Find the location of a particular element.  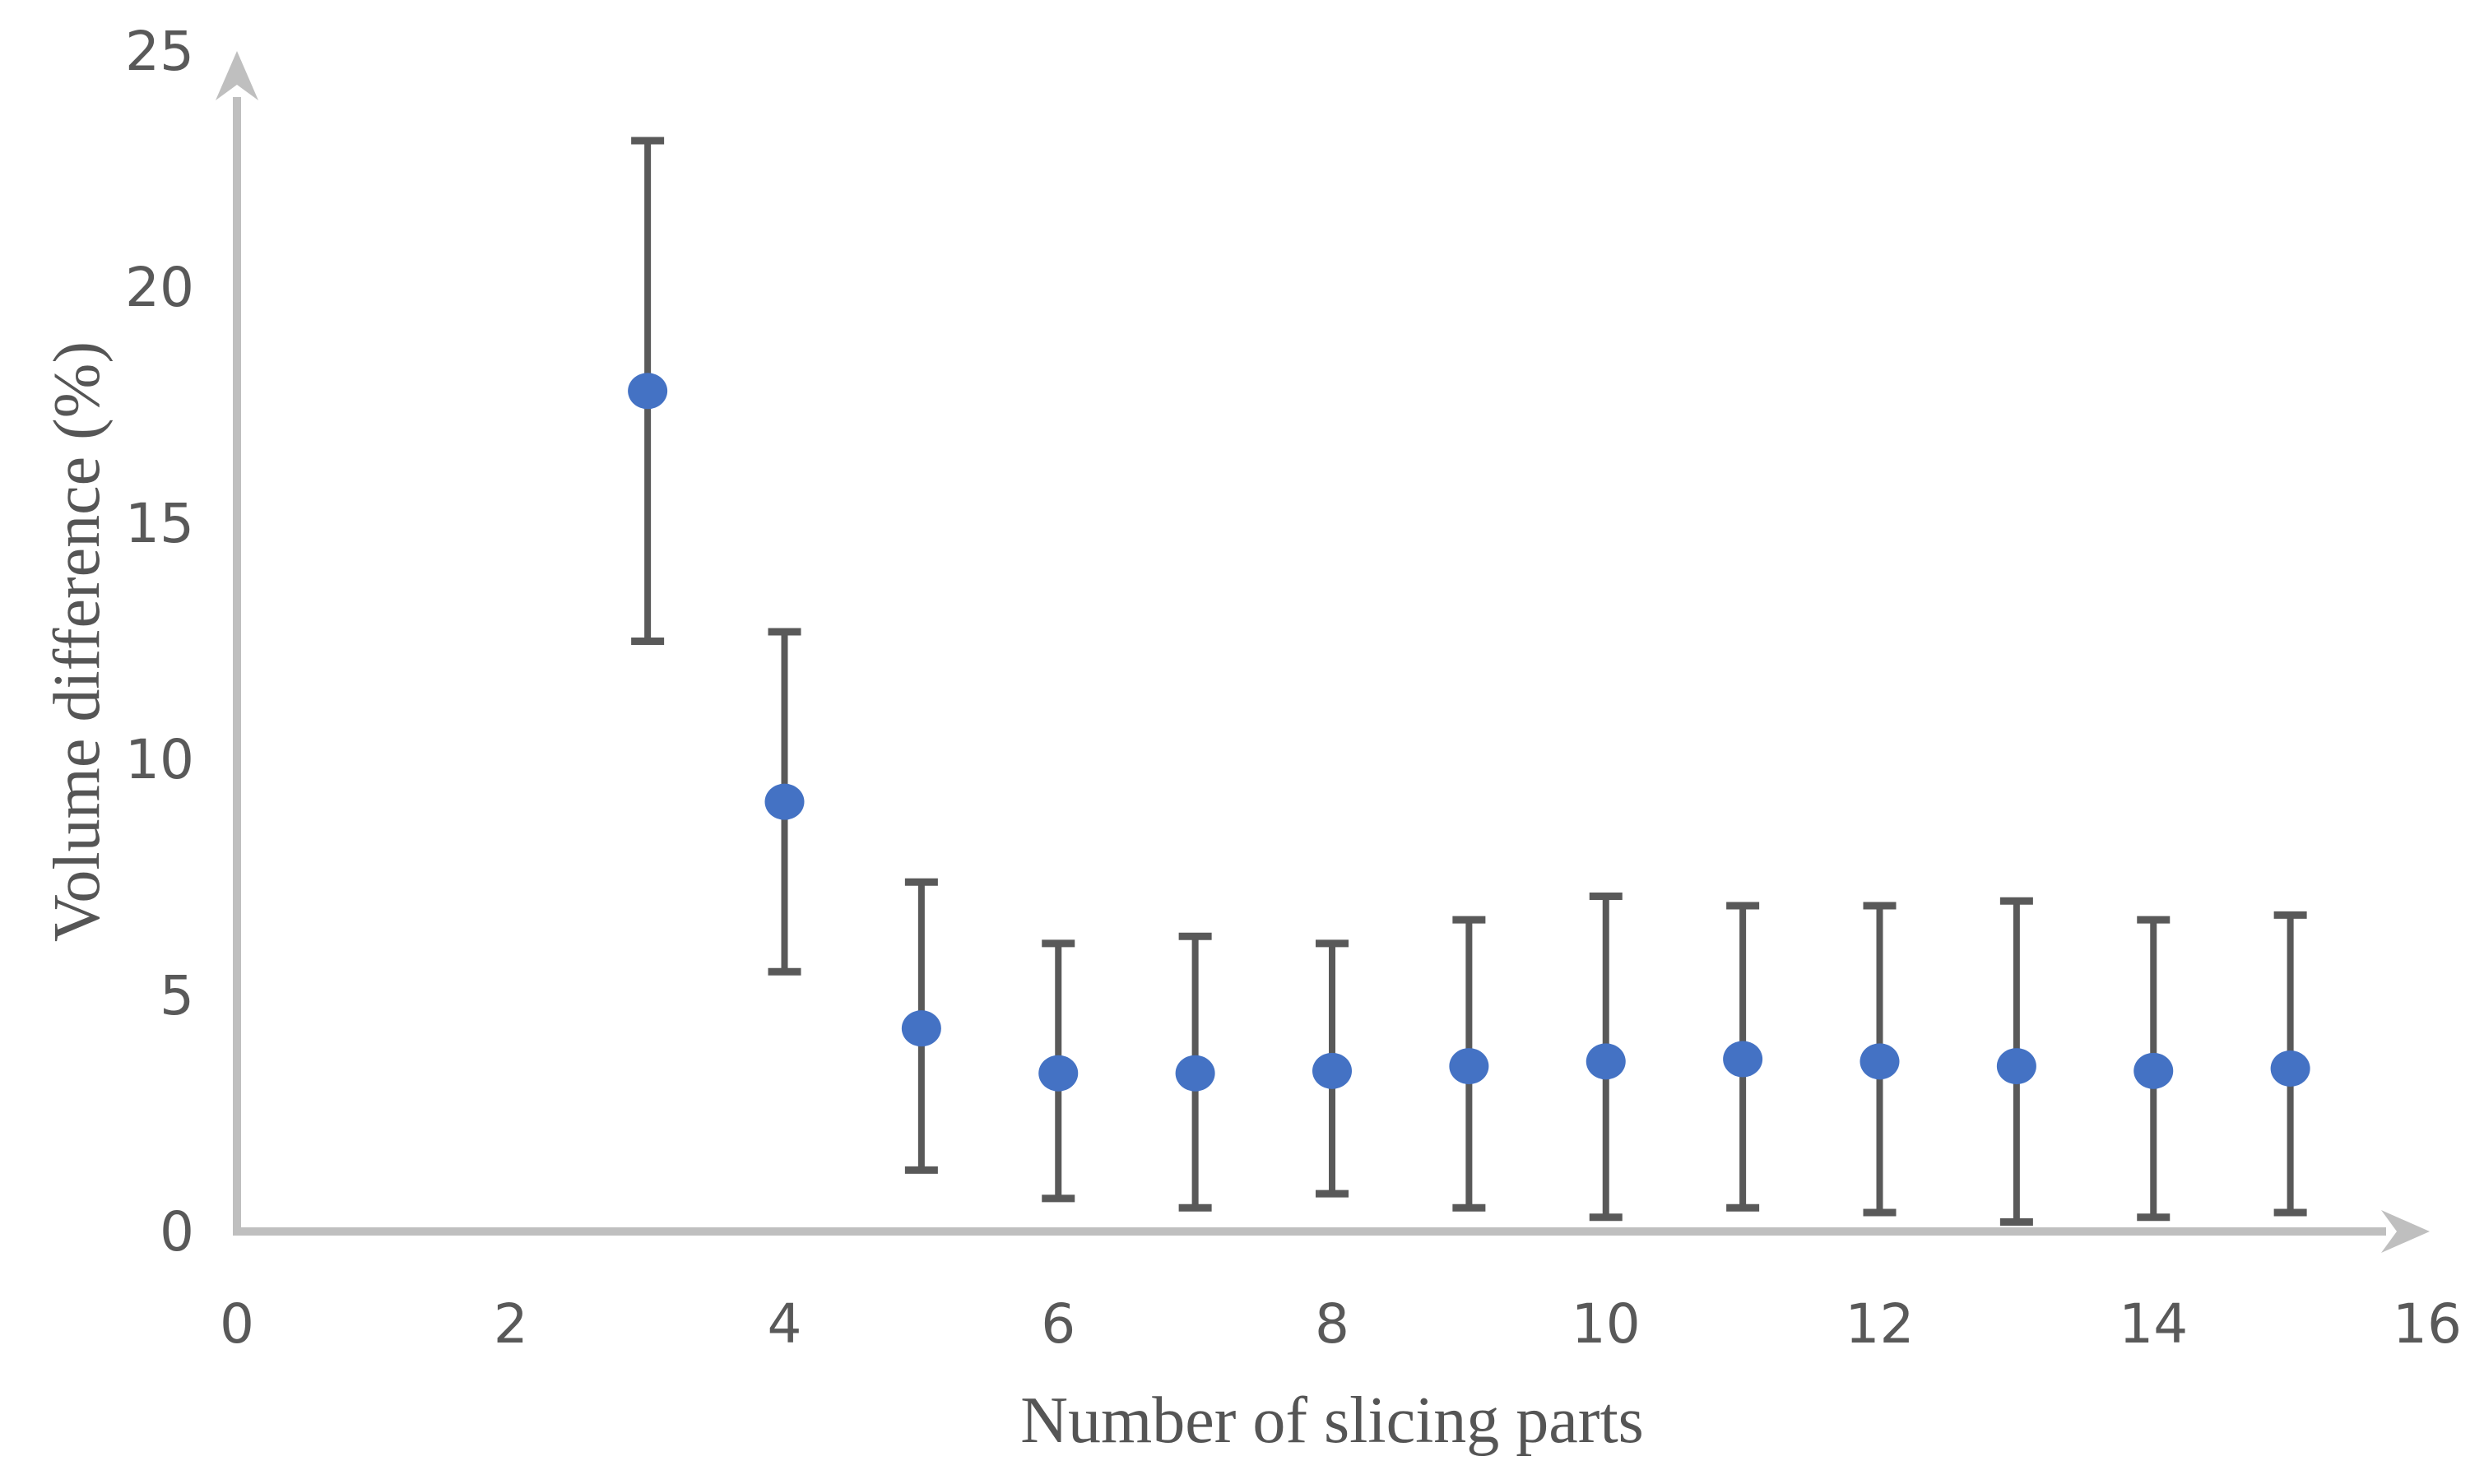

y-axis-title: Volume difference (%) is located at coordinates (77, 641).